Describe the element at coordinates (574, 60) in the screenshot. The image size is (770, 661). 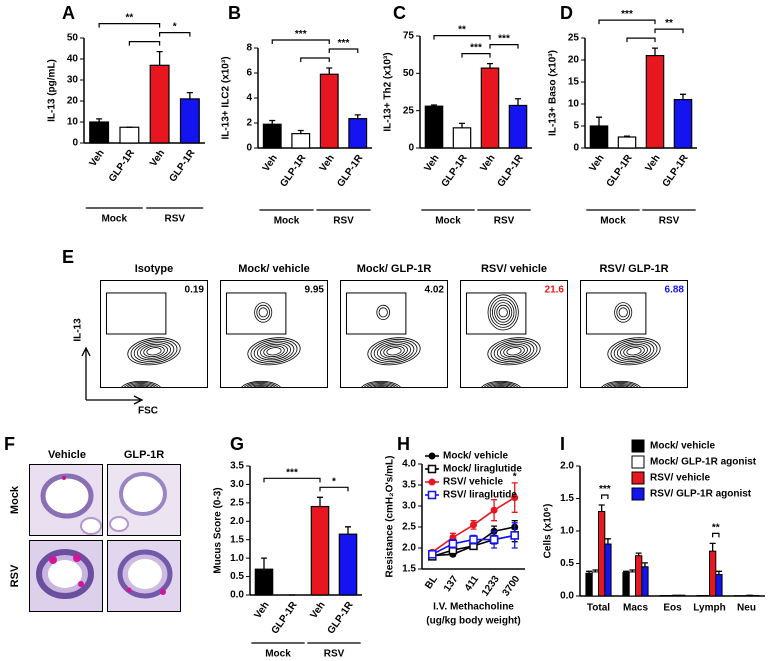
I see `y-tick-label: 20` at that location.